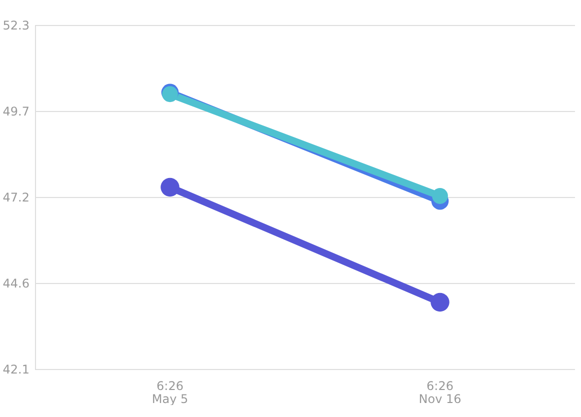 The image size is (581, 417). I want to click on y-tick-label: 52.3, so click(16, 25).